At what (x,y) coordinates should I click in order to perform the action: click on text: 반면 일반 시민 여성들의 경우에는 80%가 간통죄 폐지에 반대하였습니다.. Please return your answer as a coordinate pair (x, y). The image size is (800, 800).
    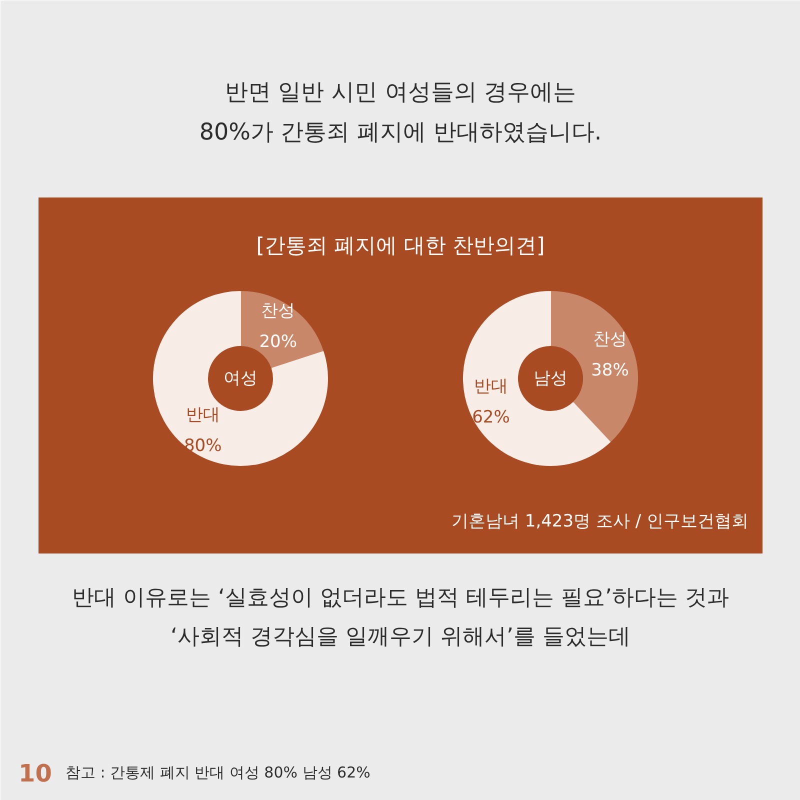
    Looking at the image, I should click on (400, 112).